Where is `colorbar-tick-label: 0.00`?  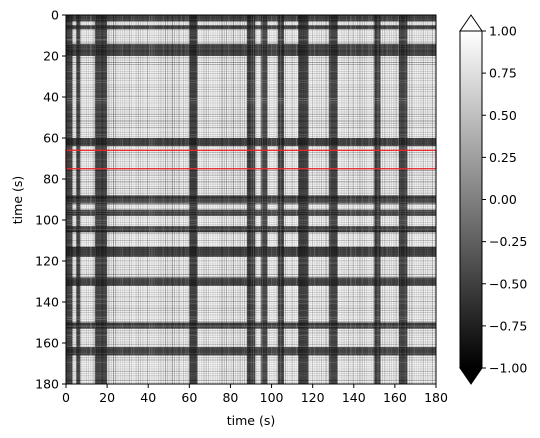
colorbar-tick-label: 0.00 is located at coordinates (503, 199).